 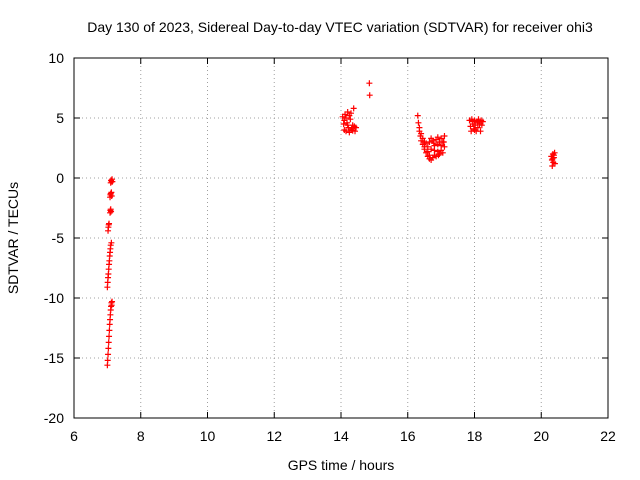 What do you see at coordinates (13, 238) in the screenshot?
I see `y-axis-label: SDTVAR / TECUs` at bounding box center [13, 238].